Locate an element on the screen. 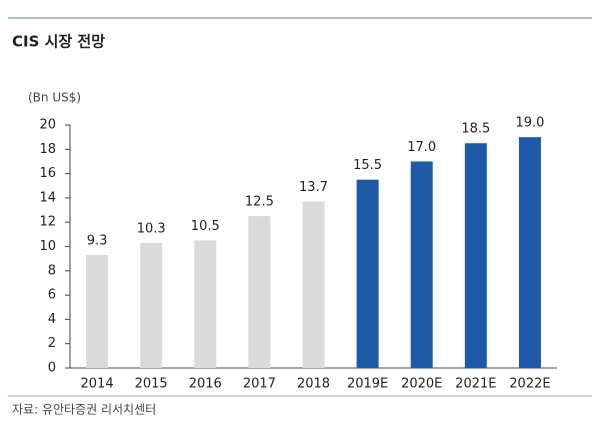  y-tick-label: 16 is located at coordinates (47, 173).